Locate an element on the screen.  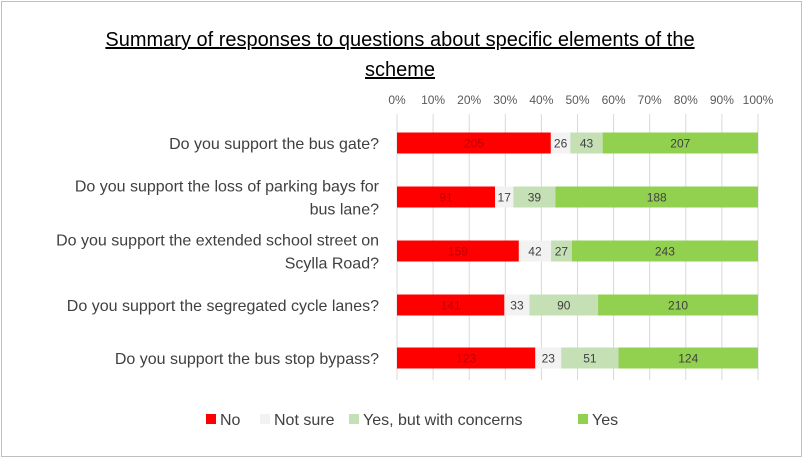
x-tick-label: 90% is located at coordinates (722, 100).